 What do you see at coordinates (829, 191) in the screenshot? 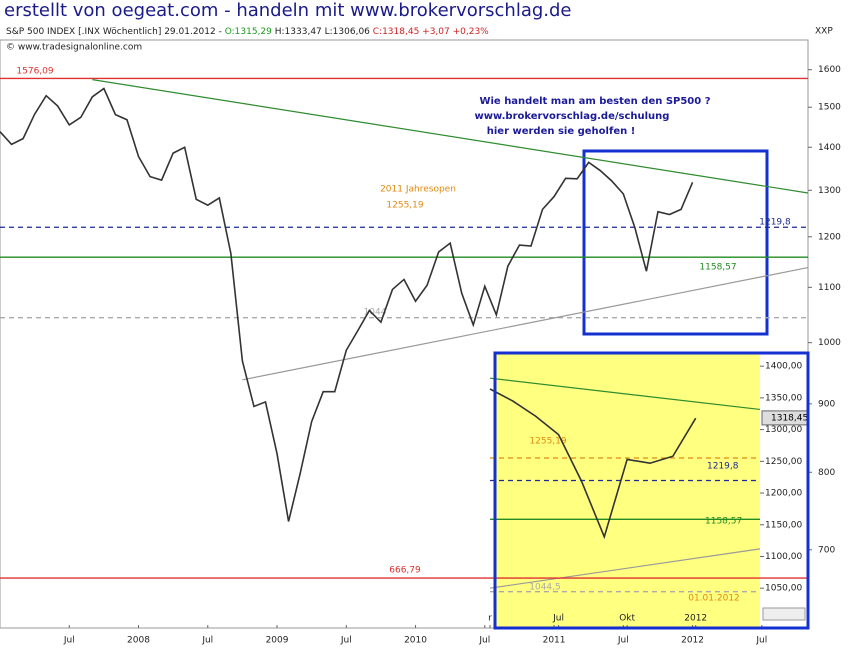
I see `y-tick-label: 1300` at bounding box center [829, 191].